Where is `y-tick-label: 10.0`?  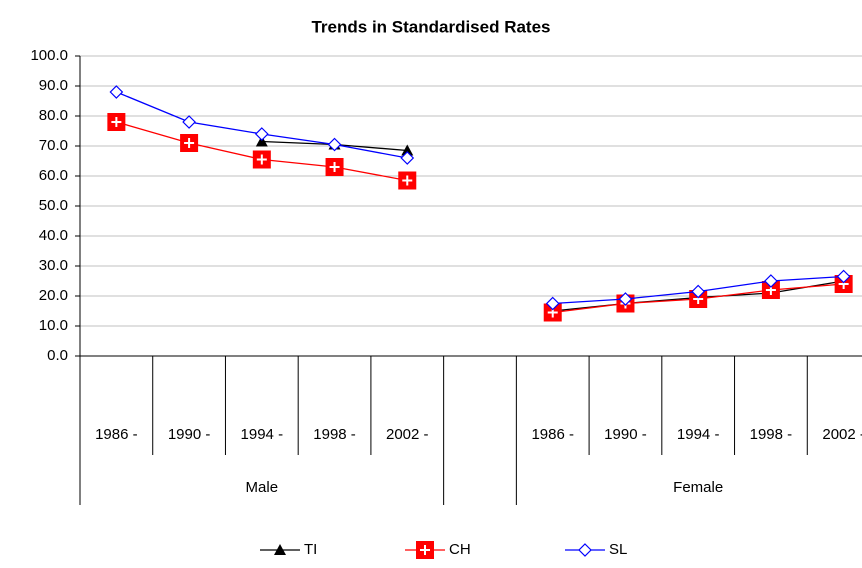 y-tick-label: 10.0 is located at coordinates (53, 325).